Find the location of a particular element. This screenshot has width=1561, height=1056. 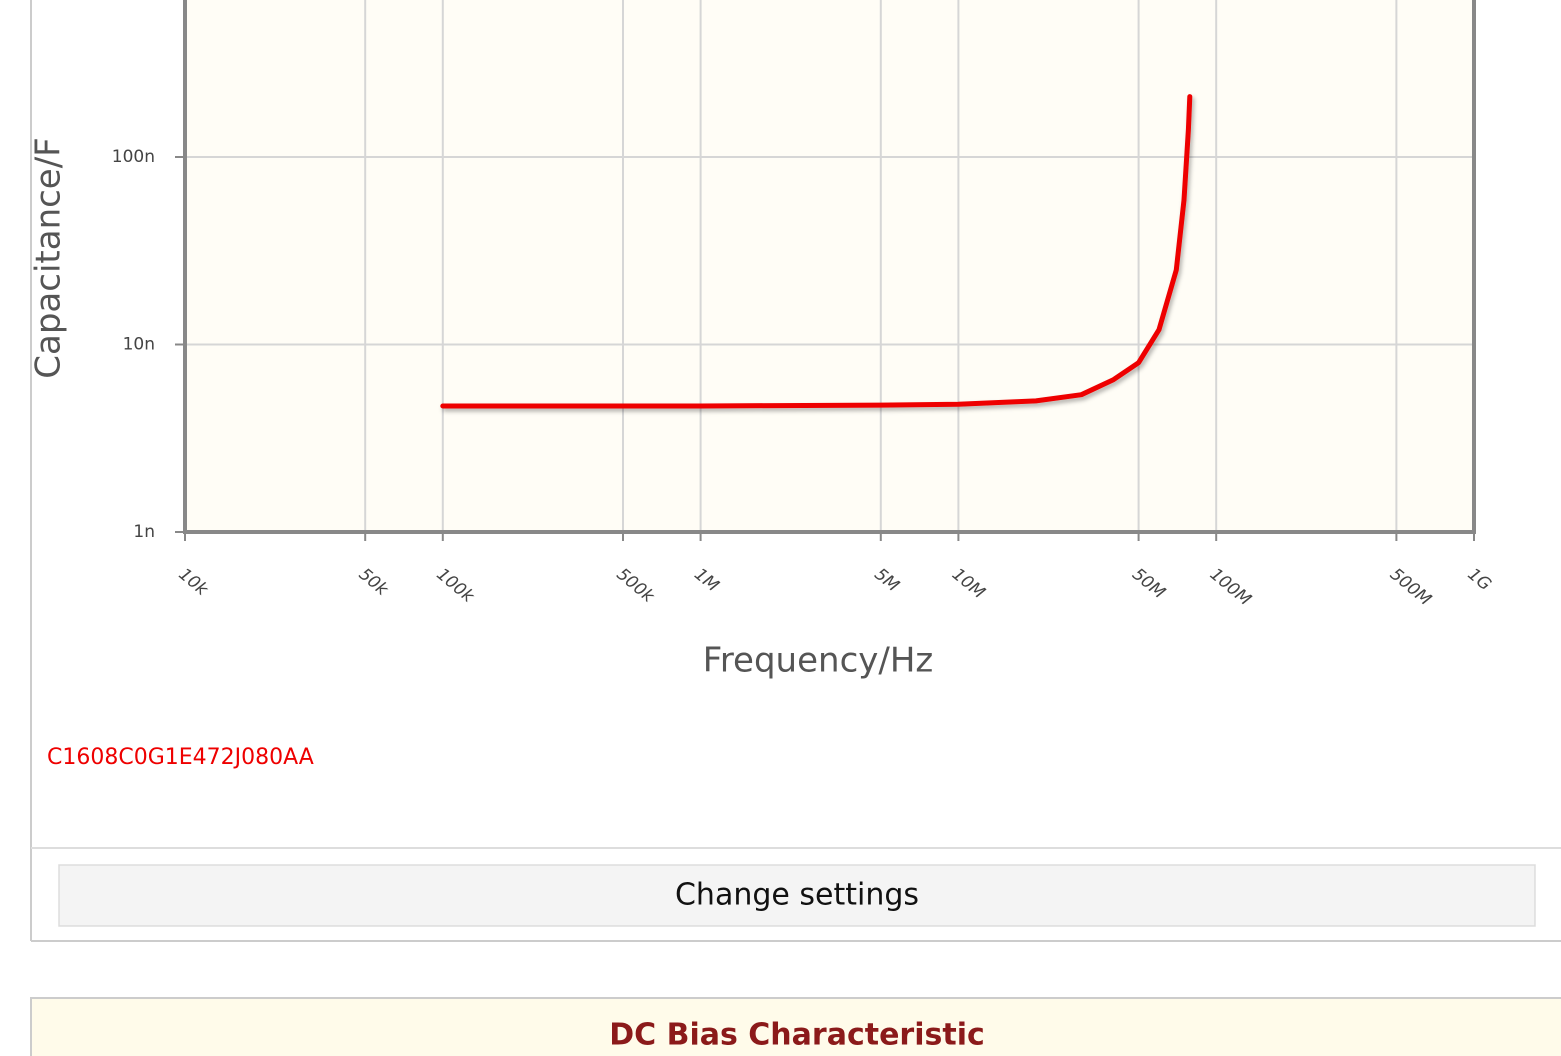

button-label: Change settings is located at coordinates (797, 895).